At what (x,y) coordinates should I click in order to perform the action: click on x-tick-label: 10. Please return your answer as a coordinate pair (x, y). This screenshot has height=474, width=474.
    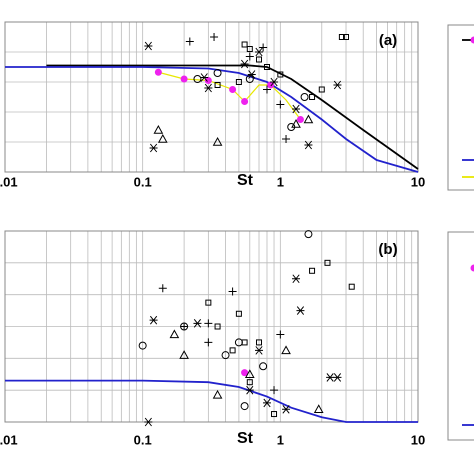
    Looking at the image, I should click on (418, 181).